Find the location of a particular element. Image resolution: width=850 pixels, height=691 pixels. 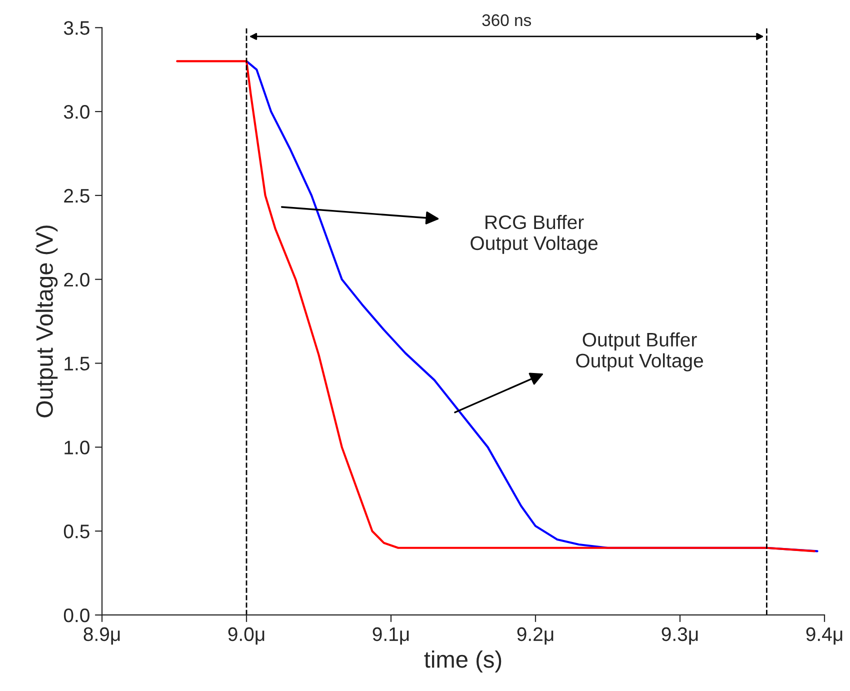

y-axis-title: Output Voltage (V) is located at coordinates (47, 322).